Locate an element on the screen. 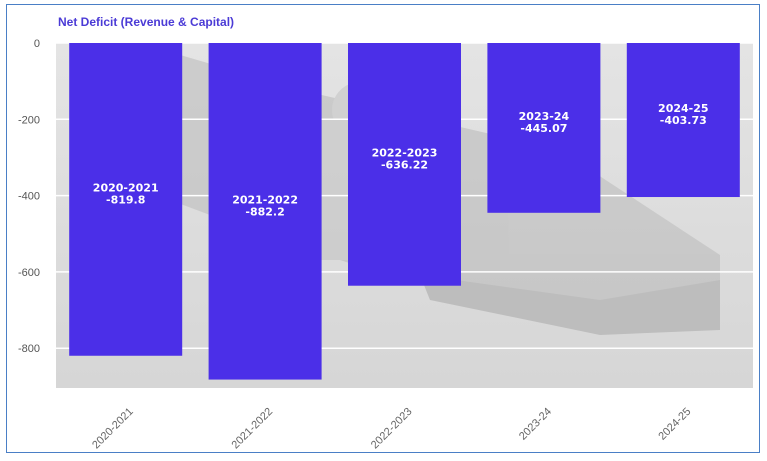 The height and width of the screenshot is (461, 767). y-tick-label: -400 is located at coordinates (29, 197).